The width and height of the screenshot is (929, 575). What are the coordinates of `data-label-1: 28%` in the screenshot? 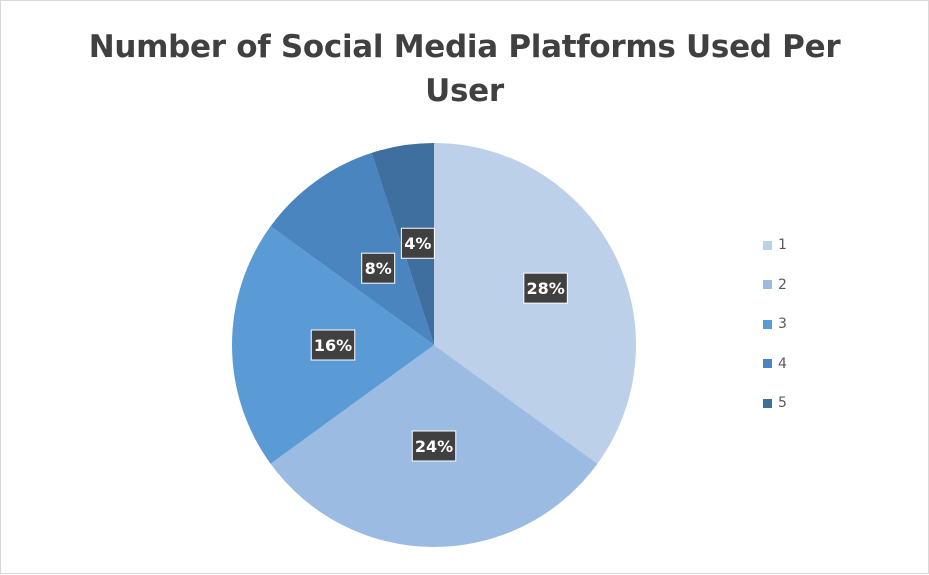 It's located at (545, 288).